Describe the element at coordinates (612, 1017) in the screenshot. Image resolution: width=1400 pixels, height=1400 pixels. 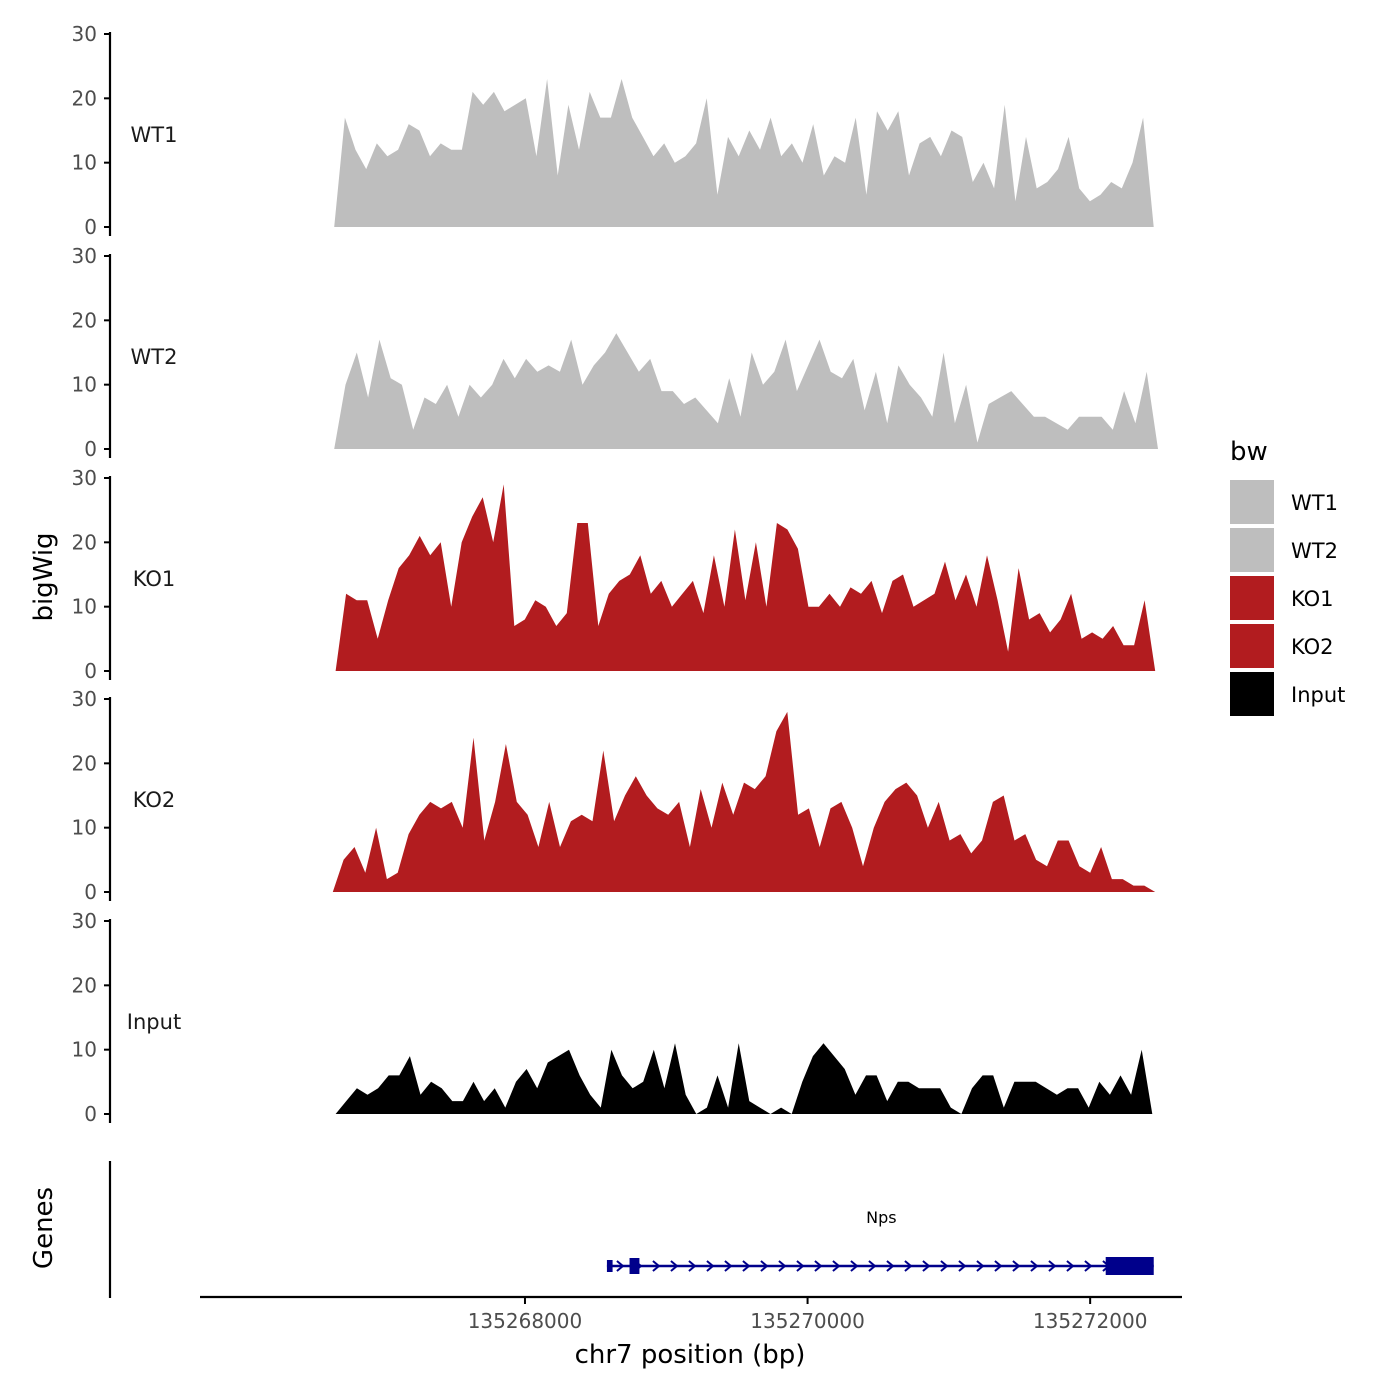
I see `track-input: 0 10 20 30 Input` at that location.